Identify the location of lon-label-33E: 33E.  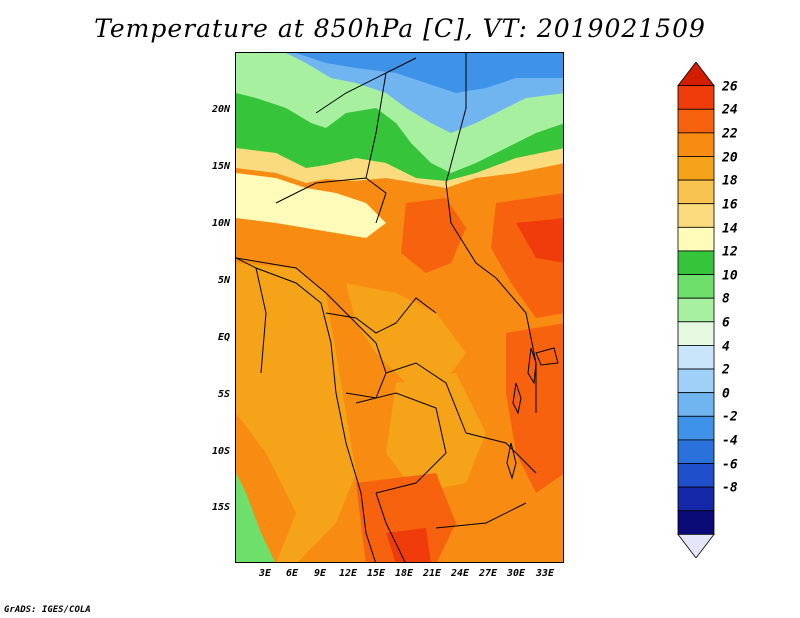
(545, 573).